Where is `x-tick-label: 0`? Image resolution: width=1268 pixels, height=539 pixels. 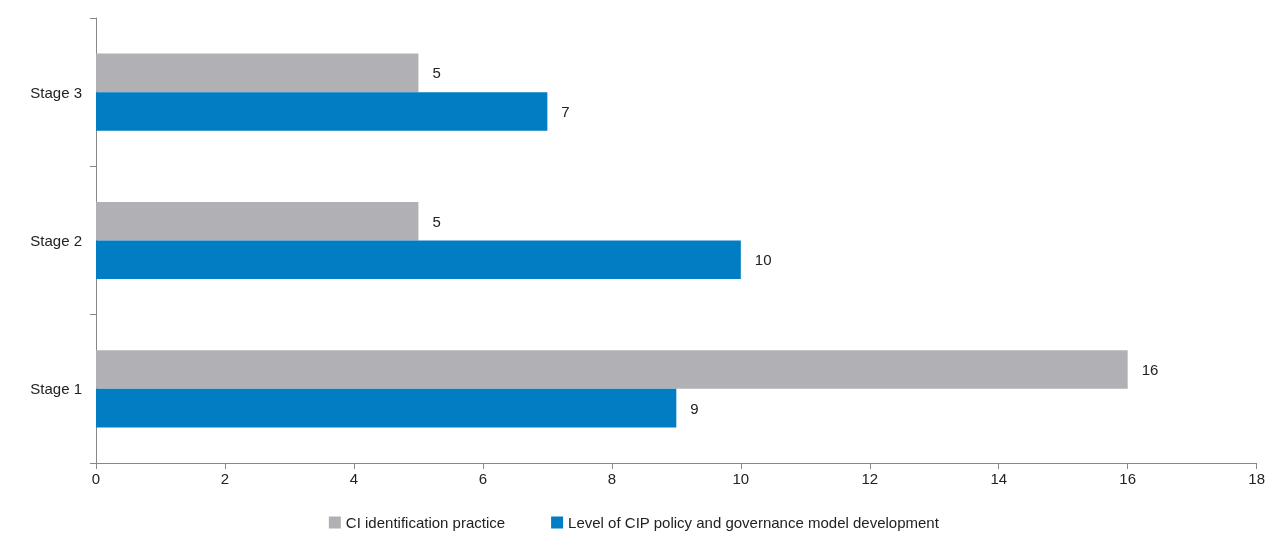
x-tick-label: 0 is located at coordinates (96, 478).